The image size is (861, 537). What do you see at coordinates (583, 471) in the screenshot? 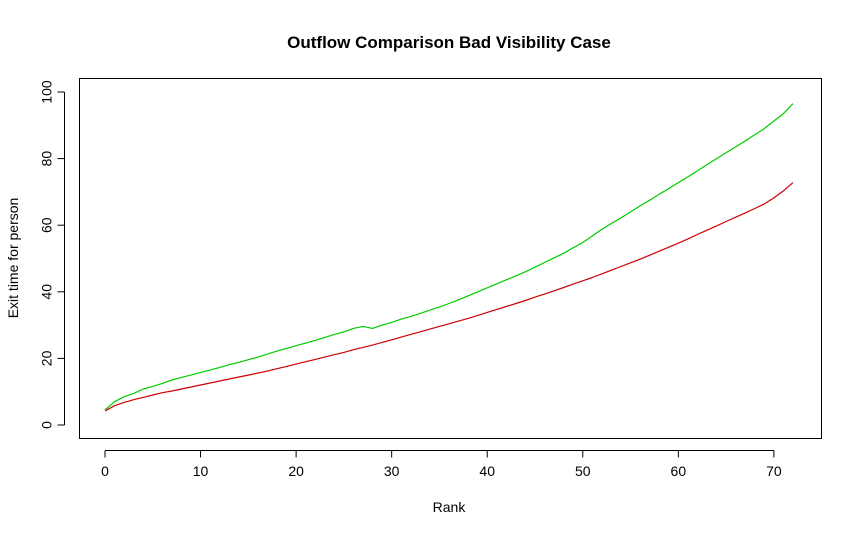
I see `x-tick-label: 50` at bounding box center [583, 471].